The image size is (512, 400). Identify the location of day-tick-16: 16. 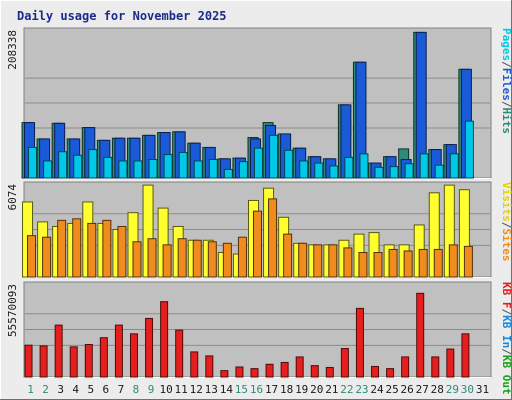
(256, 389).